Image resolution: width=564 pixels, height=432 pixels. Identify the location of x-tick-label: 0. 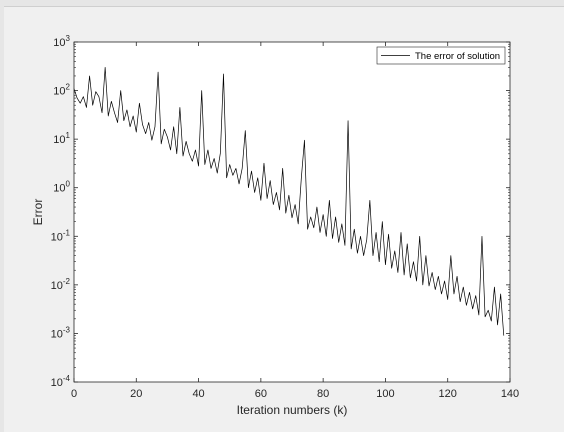
(74, 394).